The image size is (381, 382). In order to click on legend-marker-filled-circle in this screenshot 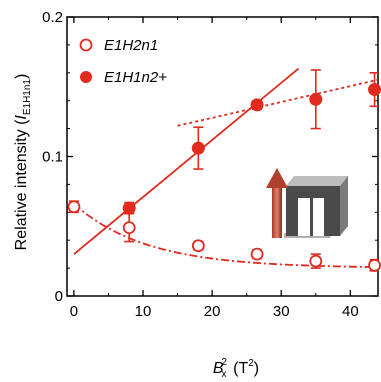, I will do `click(86, 77)`.